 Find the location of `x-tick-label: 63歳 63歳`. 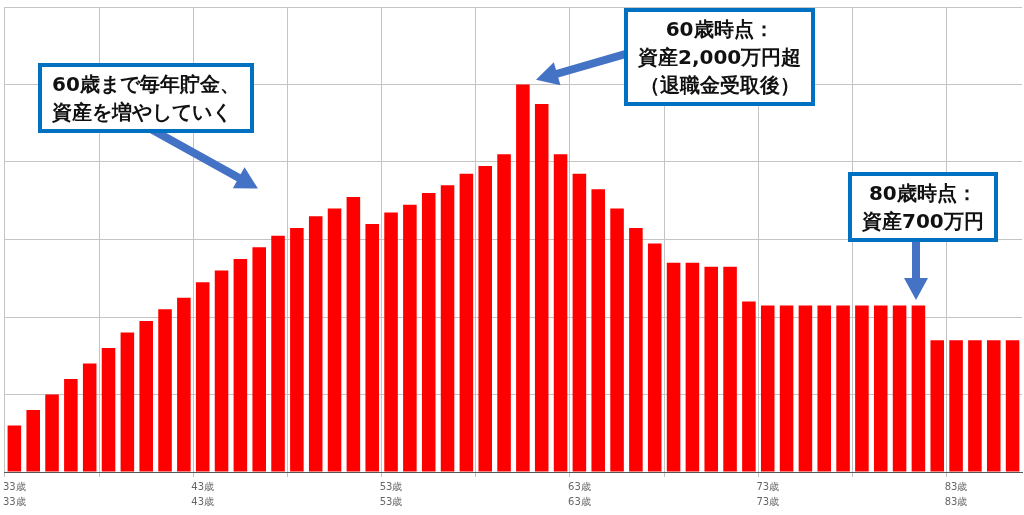

x-tick-label: 63歳 63歳 is located at coordinates (579, 494).